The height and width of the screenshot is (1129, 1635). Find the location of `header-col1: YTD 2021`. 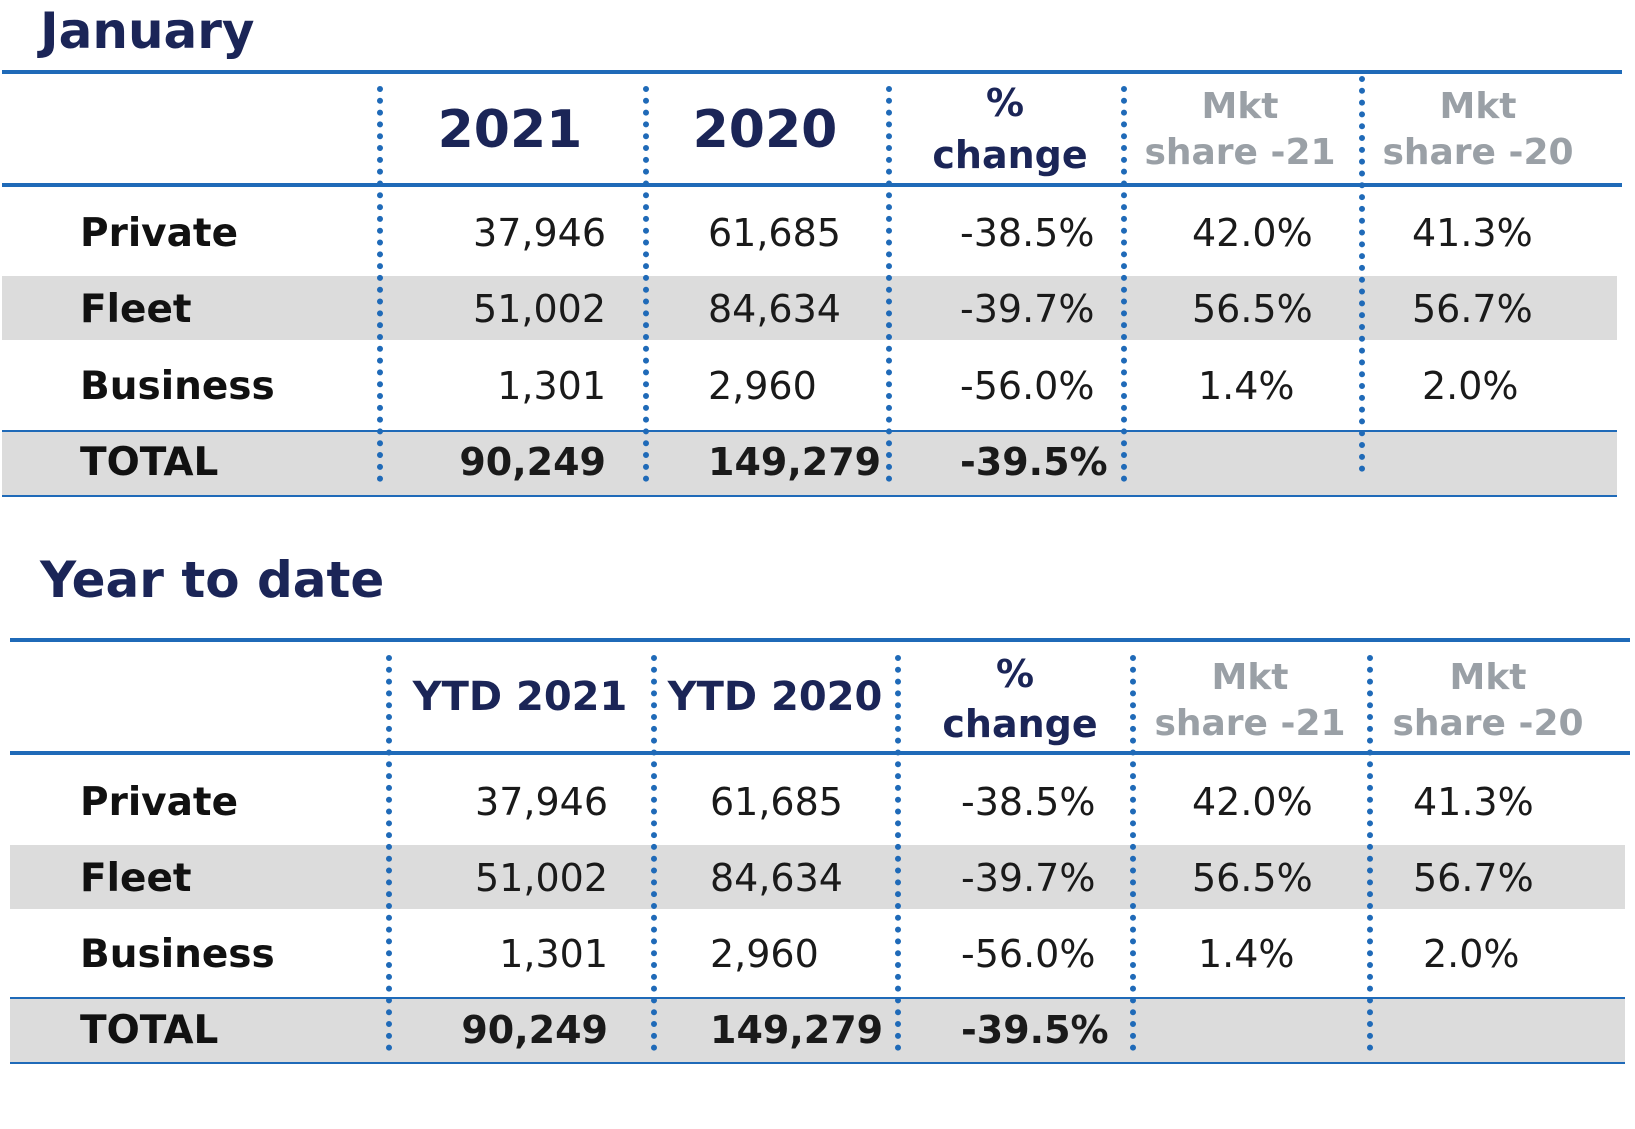

header-col1: YTD 2021 is located at coordinates (520, 697).